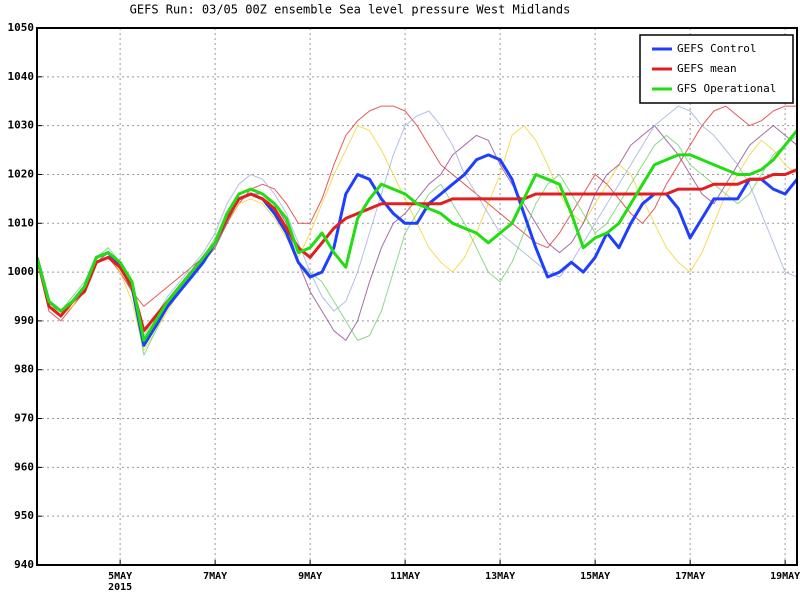 The image size is (800, 600). What do you see at coordinates (785, 576) in the screenshot?
I see `x-tick-label: 19MAY` at bounding box center [785, 576].